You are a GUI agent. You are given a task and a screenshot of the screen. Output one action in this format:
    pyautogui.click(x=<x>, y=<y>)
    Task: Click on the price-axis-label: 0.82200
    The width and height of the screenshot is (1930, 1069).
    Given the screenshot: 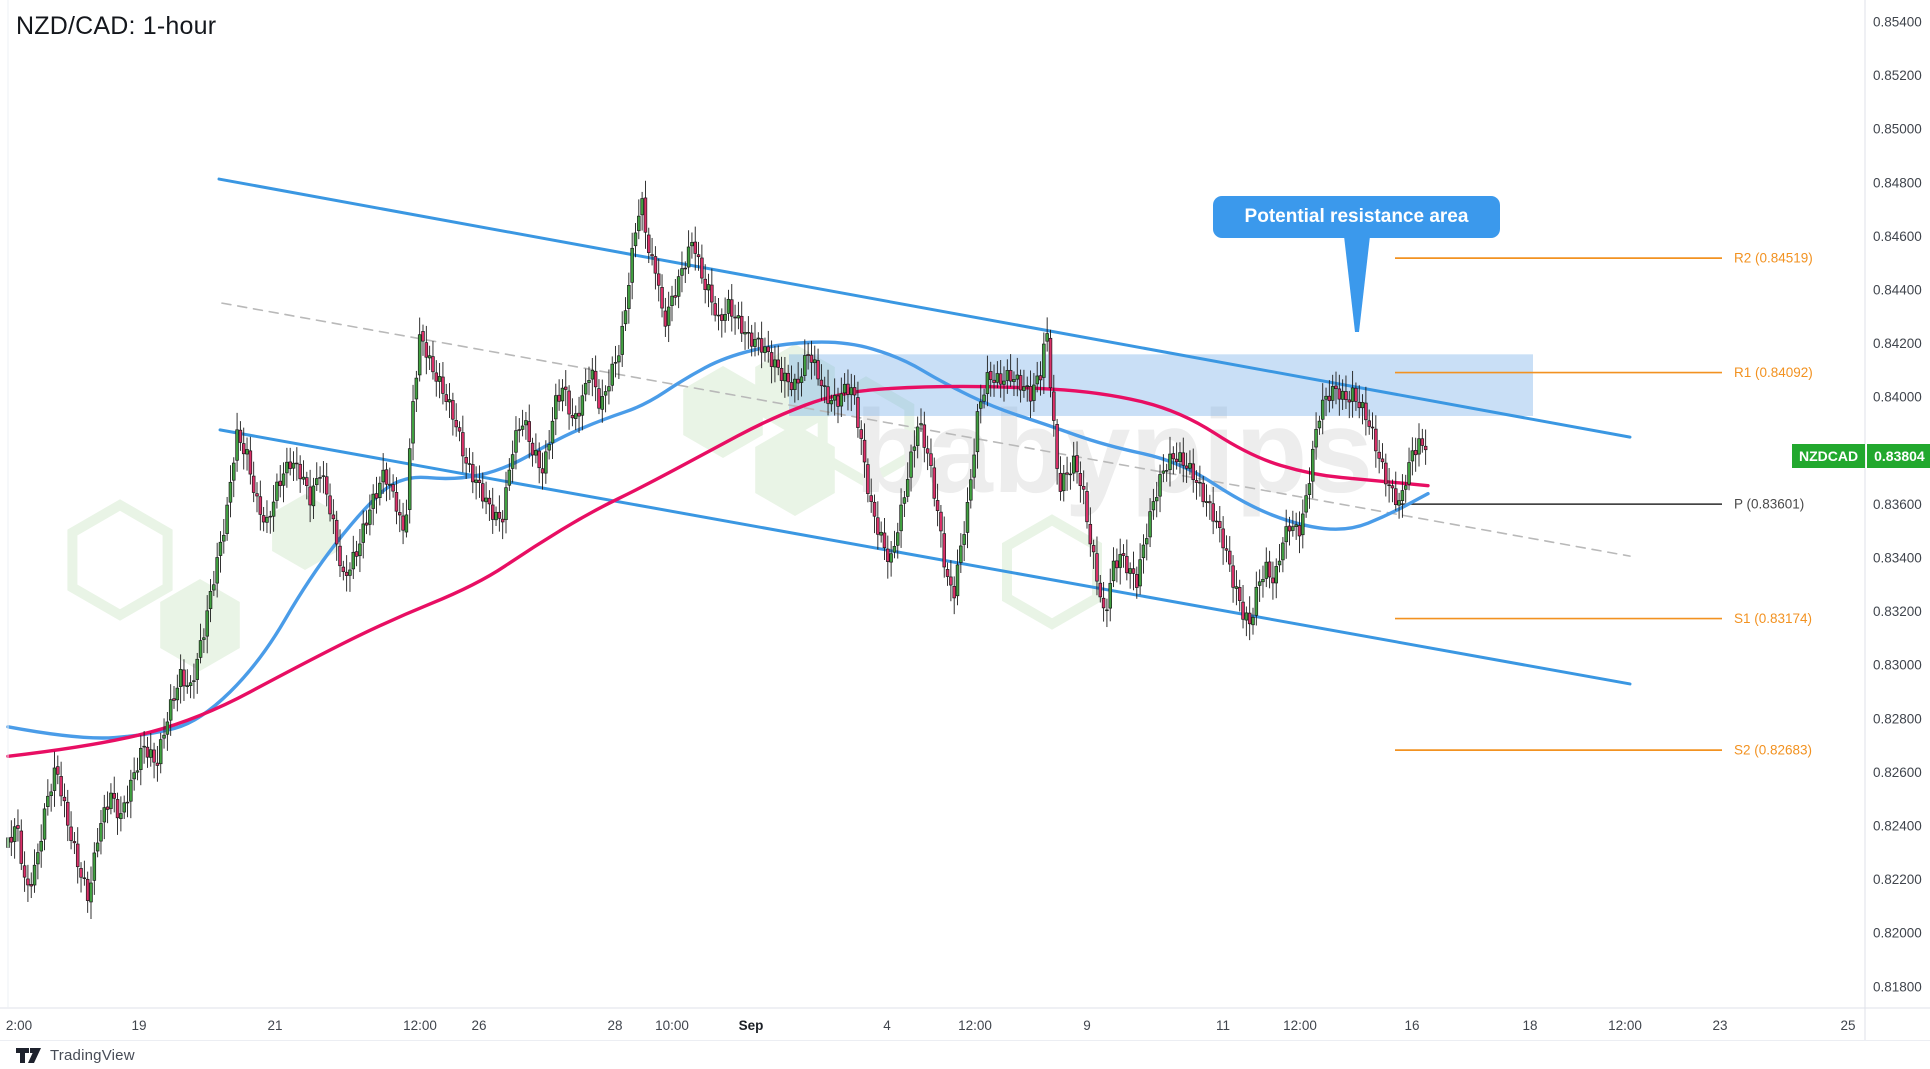 What is the action you would take?
    pyautogui.click(x=1897, y=879)
    